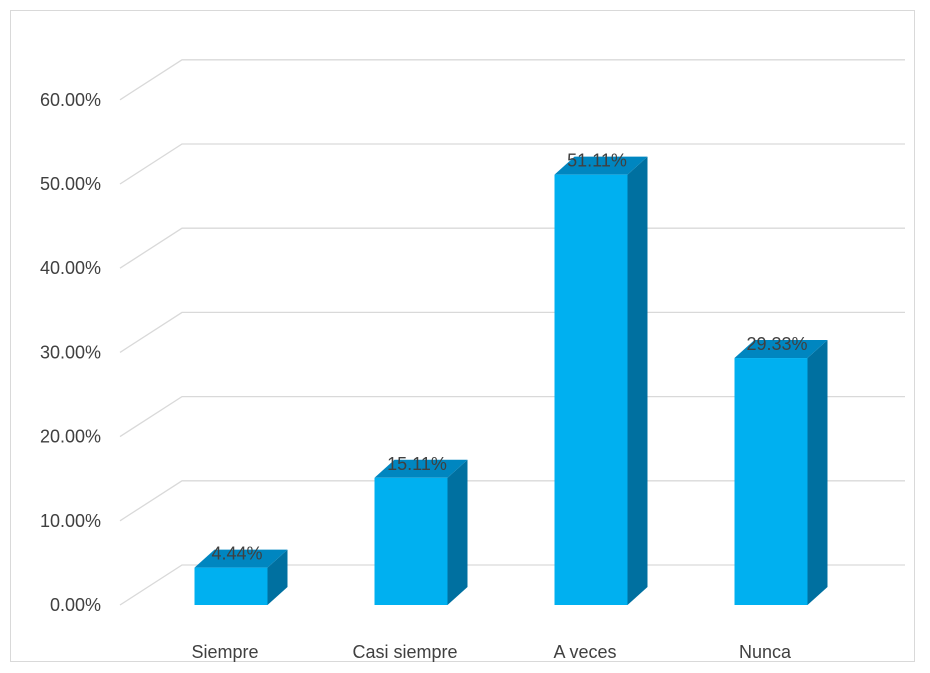 This screenshot has height=673, width=930. What do you see at coordinates (70, 437) in the screenshot?
I see `y-tick-label: 20.00%` at bounding box center [70, 437].